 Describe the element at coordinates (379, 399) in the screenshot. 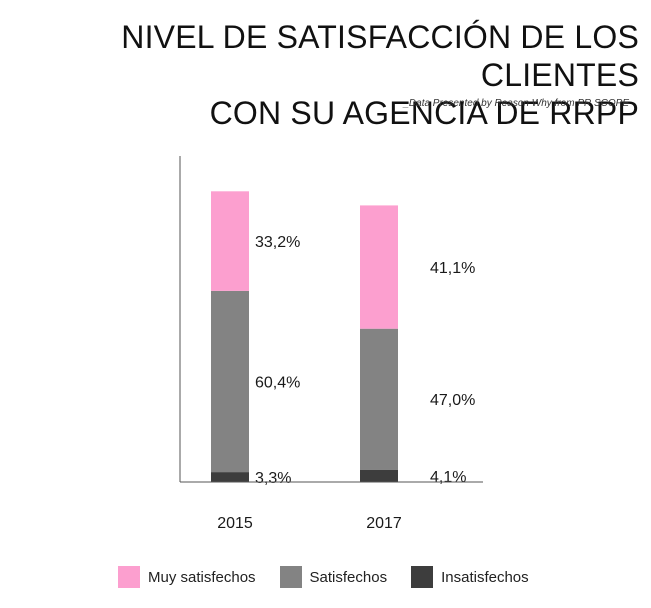

I see `bar-2017-satisfechos` at that location.